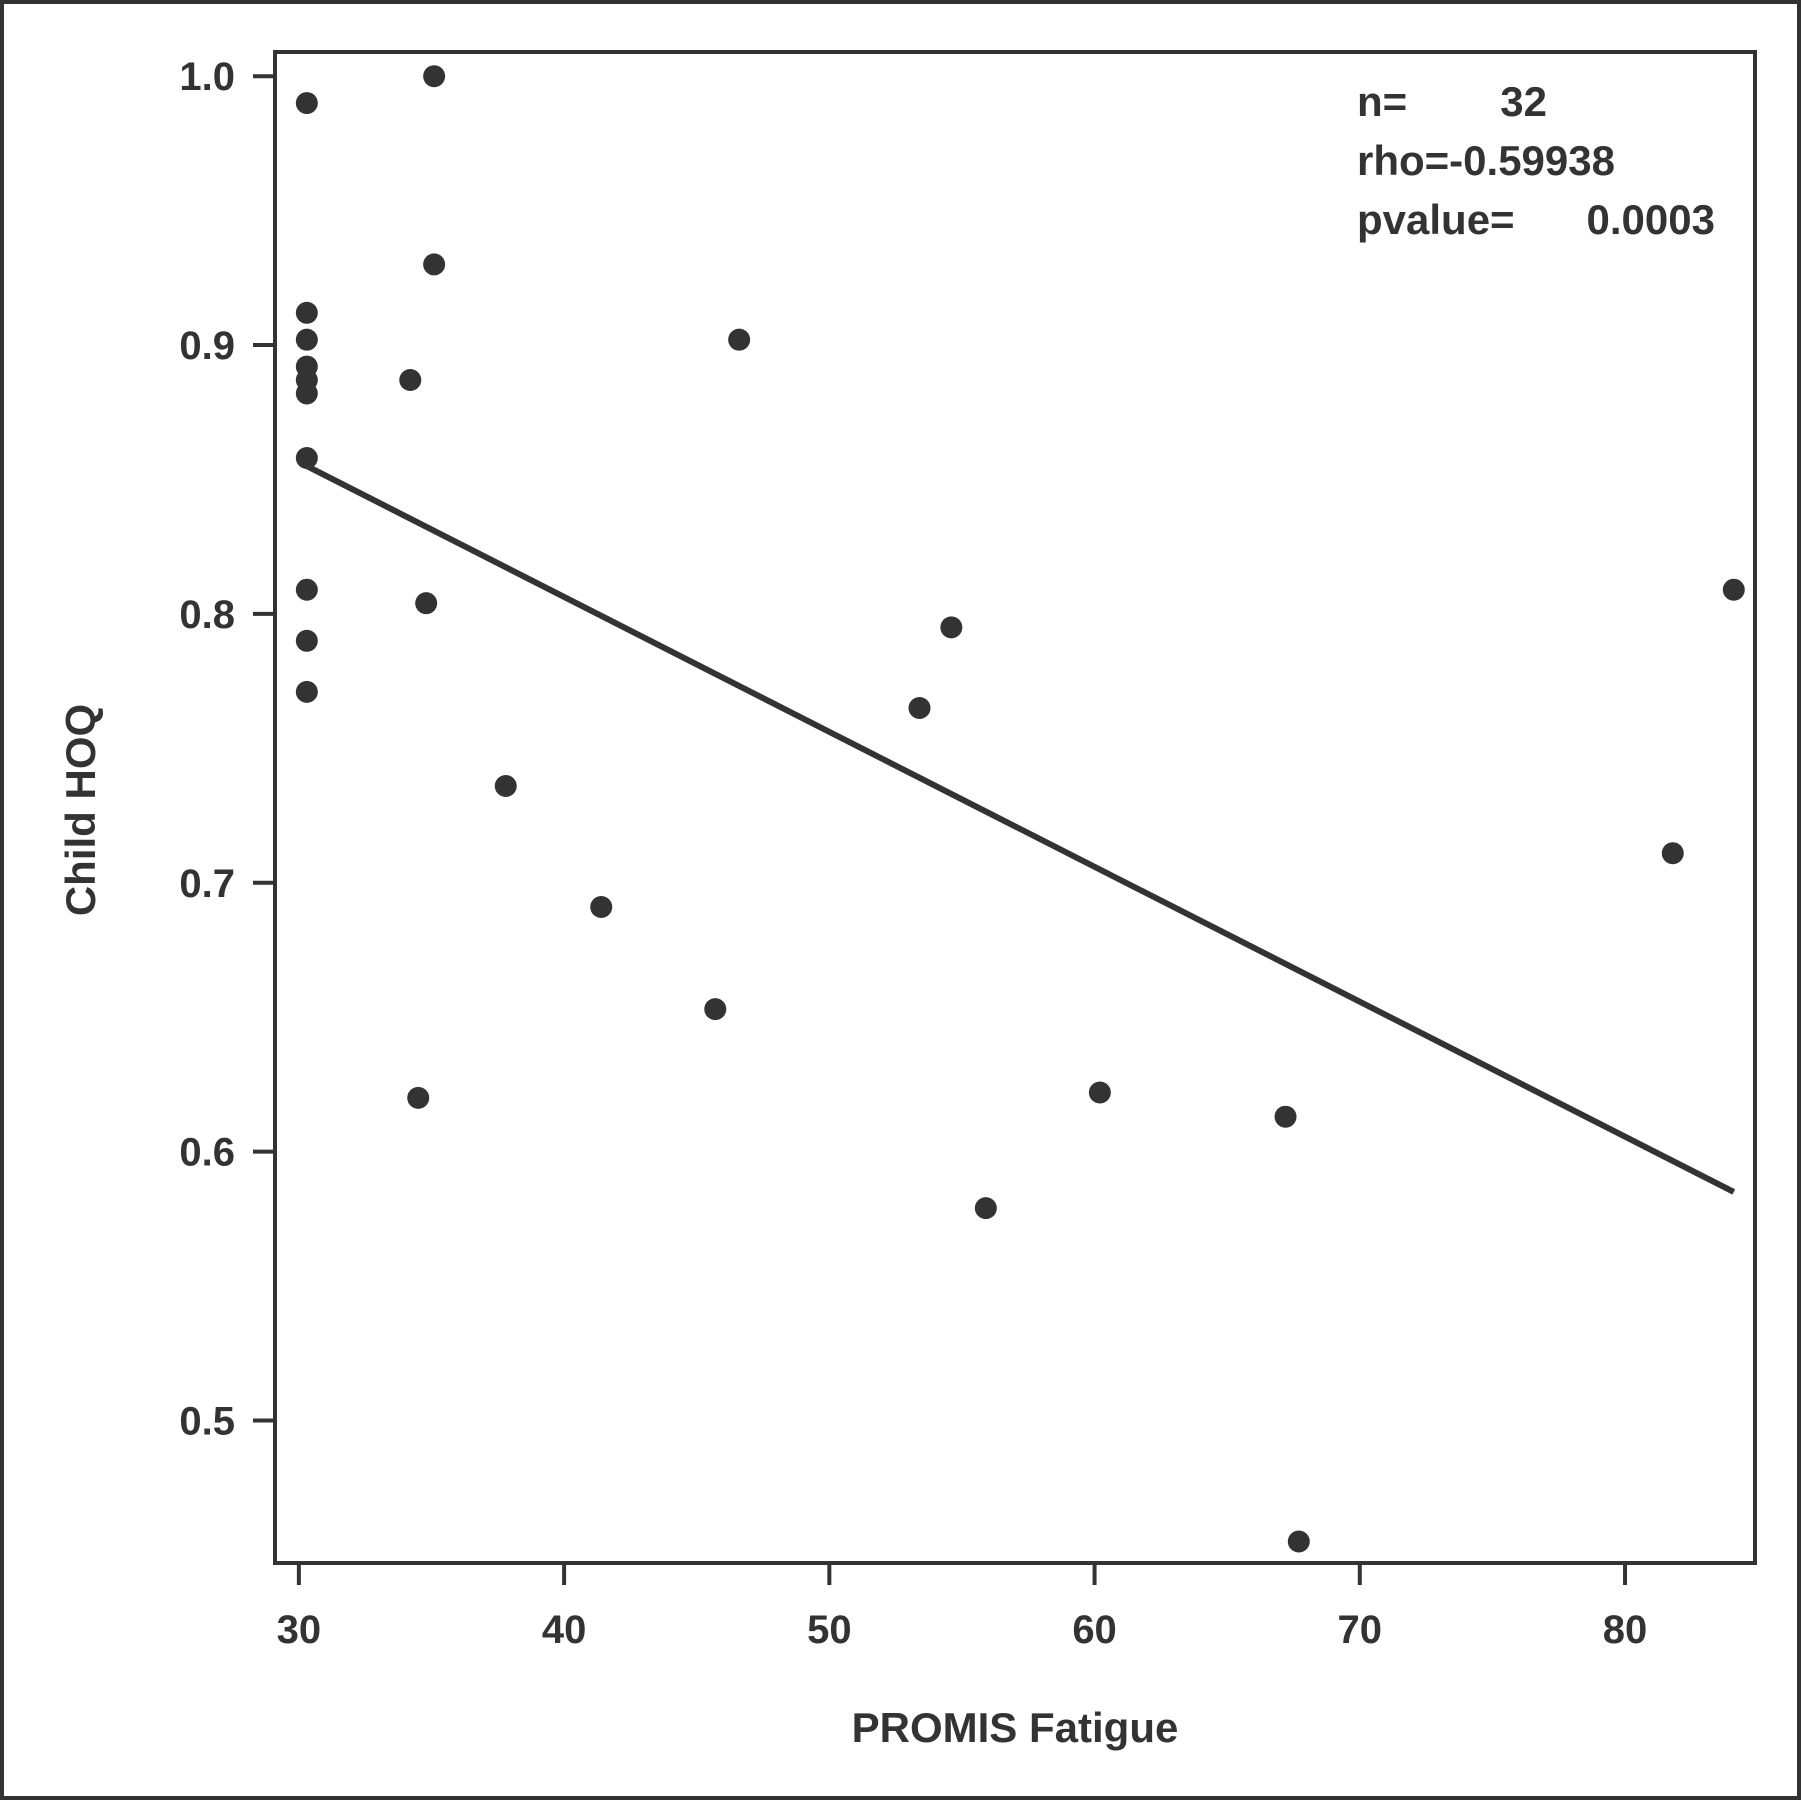 Image resolution: width=1801 pixels, height=1800 pixels. What do you see at coordinates (1360, 1630) in the screenshot?
I see `x-tick-label: 70` at bounding box center [1360, 1630].